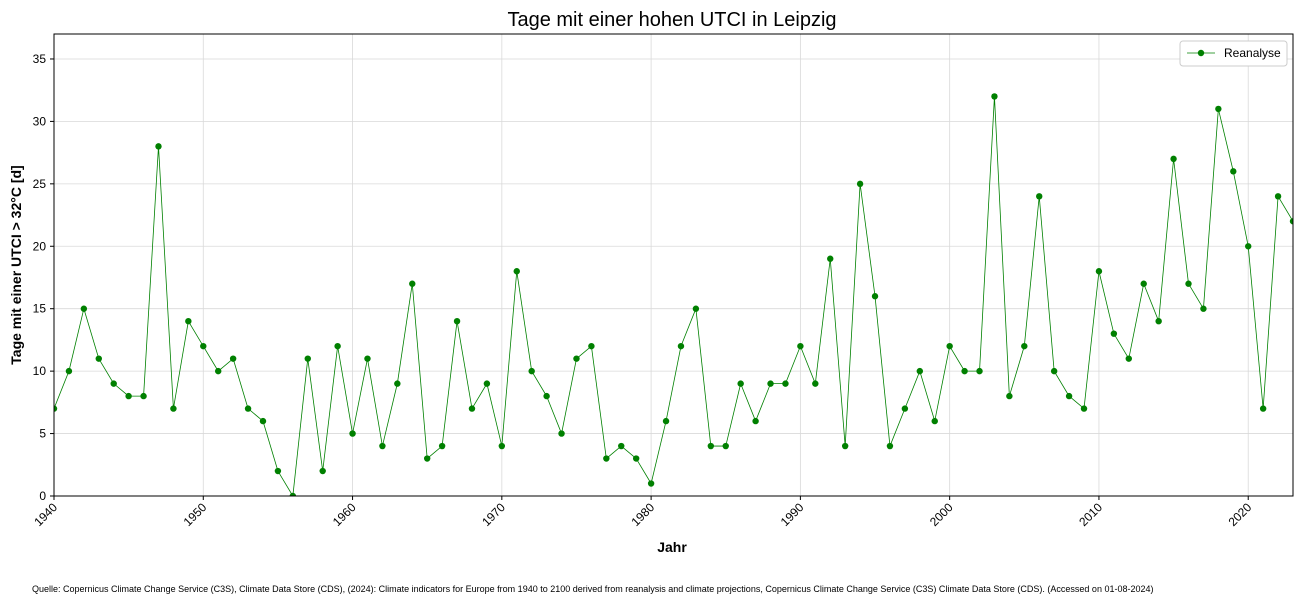  I want to click on x-tick-label: 1950, so click(195, 514).